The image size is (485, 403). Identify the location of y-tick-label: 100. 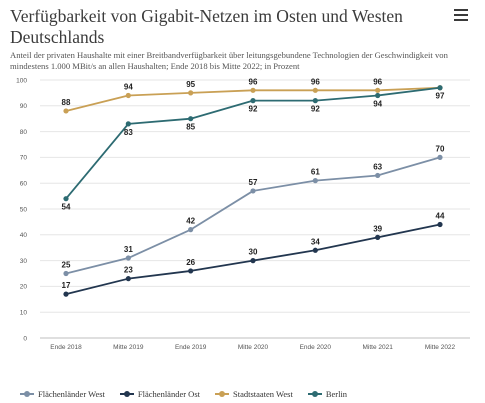
(21, 80).